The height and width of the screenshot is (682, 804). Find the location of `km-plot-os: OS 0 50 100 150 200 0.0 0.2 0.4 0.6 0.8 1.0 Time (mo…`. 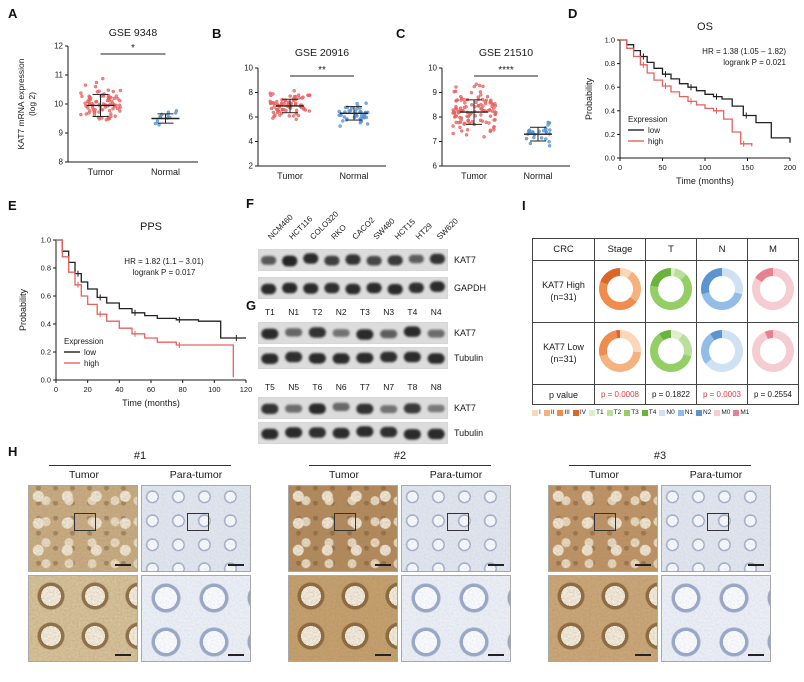

km-plot-os: OS 0 50 100 150 200 0.0 0.2 0.4 0.6 0.8 1.0 Time (mo… is located at coordinates (690, 103).